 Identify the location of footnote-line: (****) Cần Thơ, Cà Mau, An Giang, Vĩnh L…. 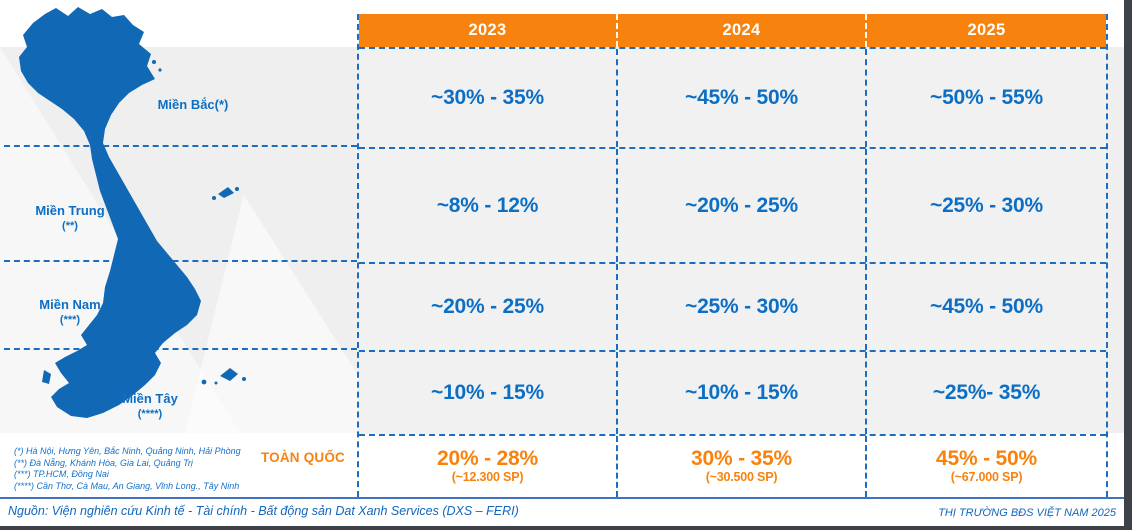
(127, 485).